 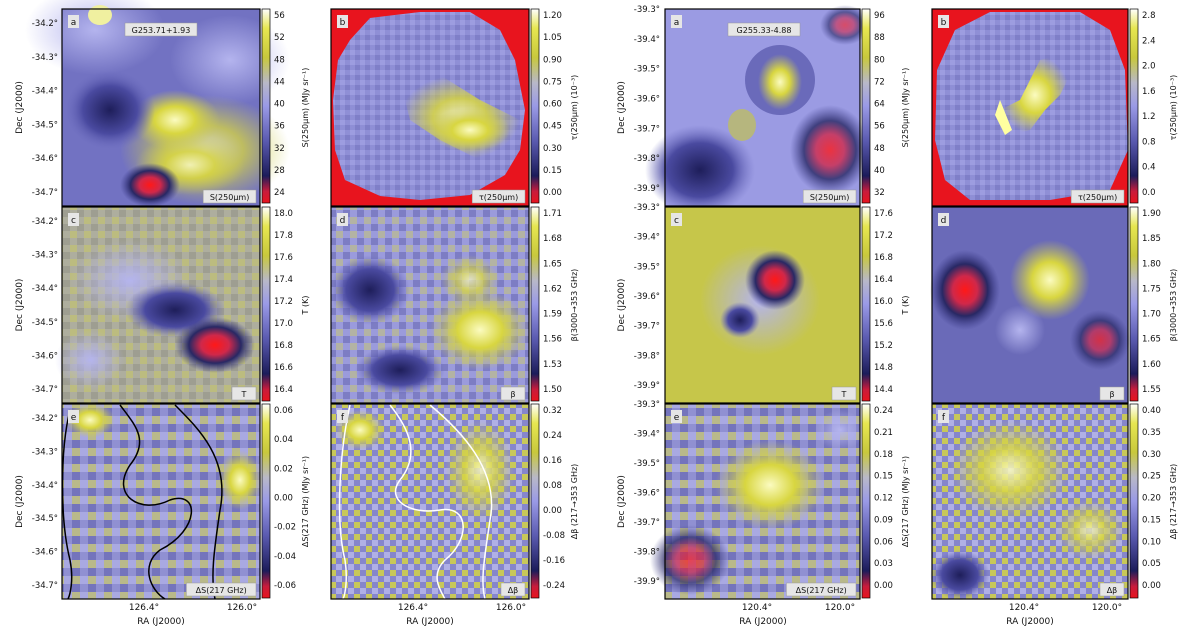 What do you see at coordinates (879, 127) in the screenshot?
I see `colorbar-tick: 56` at bounding box center [879, 127].